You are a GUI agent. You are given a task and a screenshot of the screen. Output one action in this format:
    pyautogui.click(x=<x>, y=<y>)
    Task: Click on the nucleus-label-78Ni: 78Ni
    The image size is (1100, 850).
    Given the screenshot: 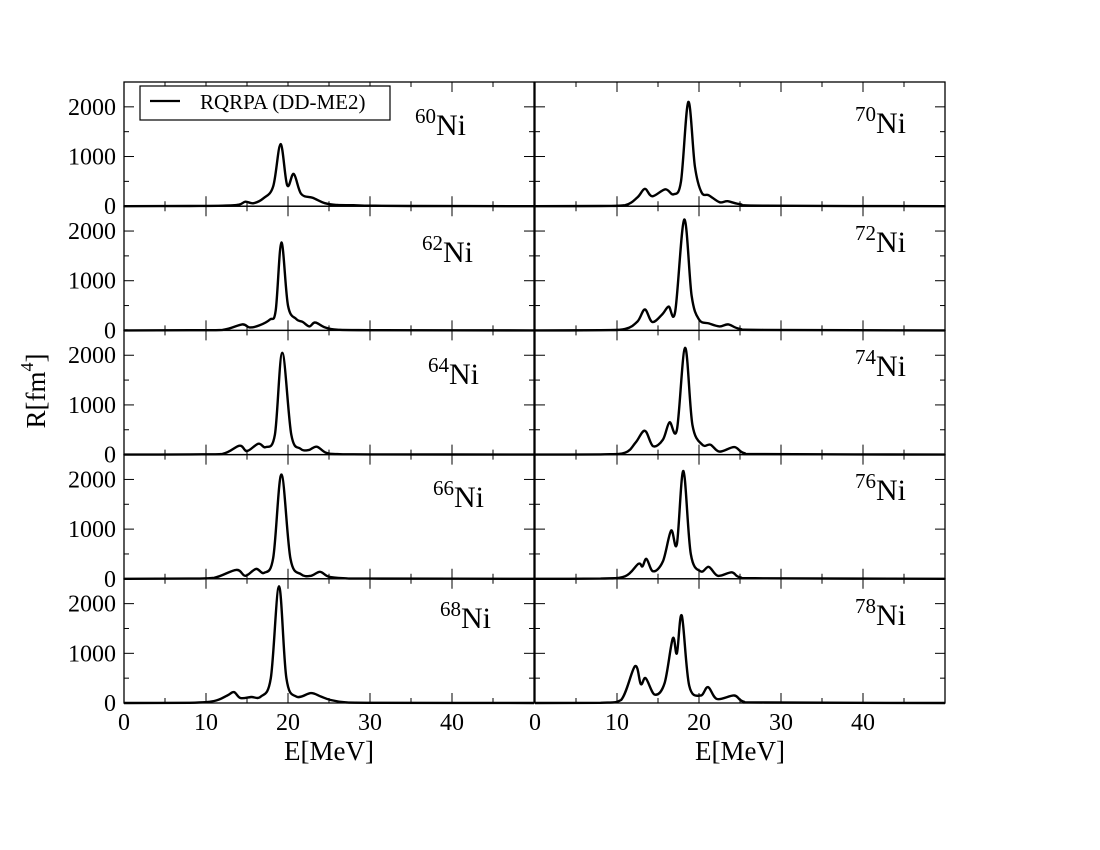 What is the action you would take?
    pyautogui.click(x=880, y=613)
    